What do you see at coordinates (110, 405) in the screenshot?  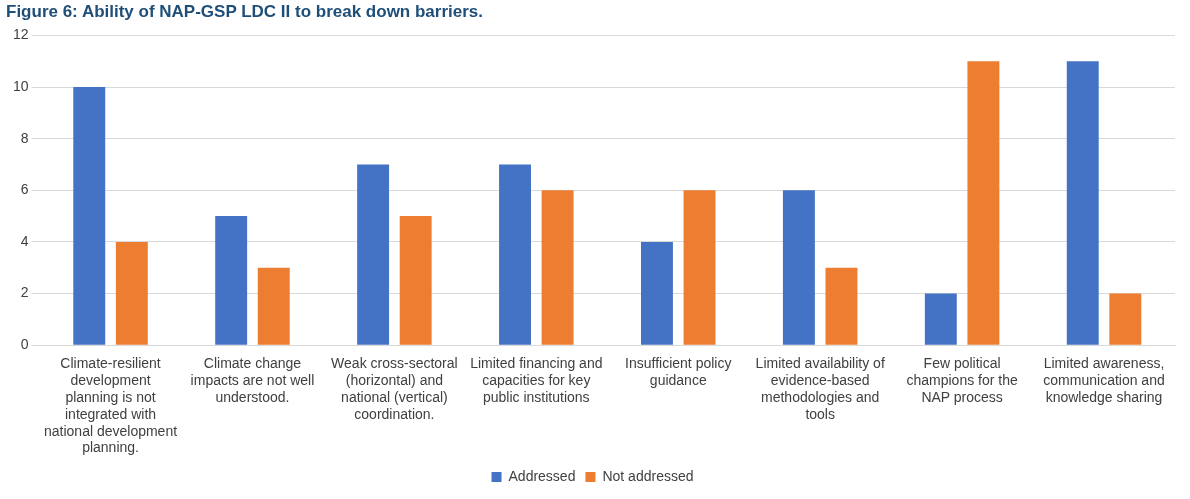 I see `x-tick-label: Climate-resilient development planning is not integrated with national development planning.` at bounding box center [110, 405].